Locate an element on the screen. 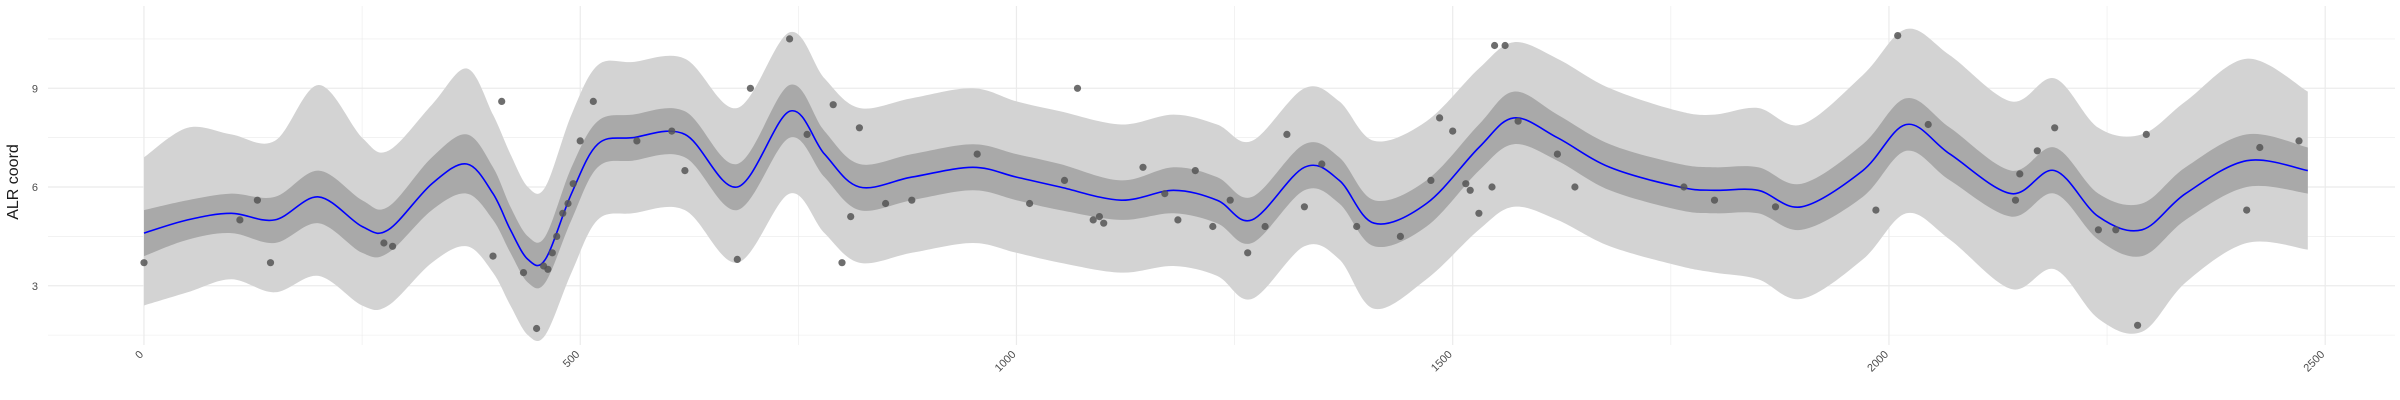 The height and width of the screenshot is (400, 2400). x-tick-label: 1000 is located at coordinates (1006, 362).